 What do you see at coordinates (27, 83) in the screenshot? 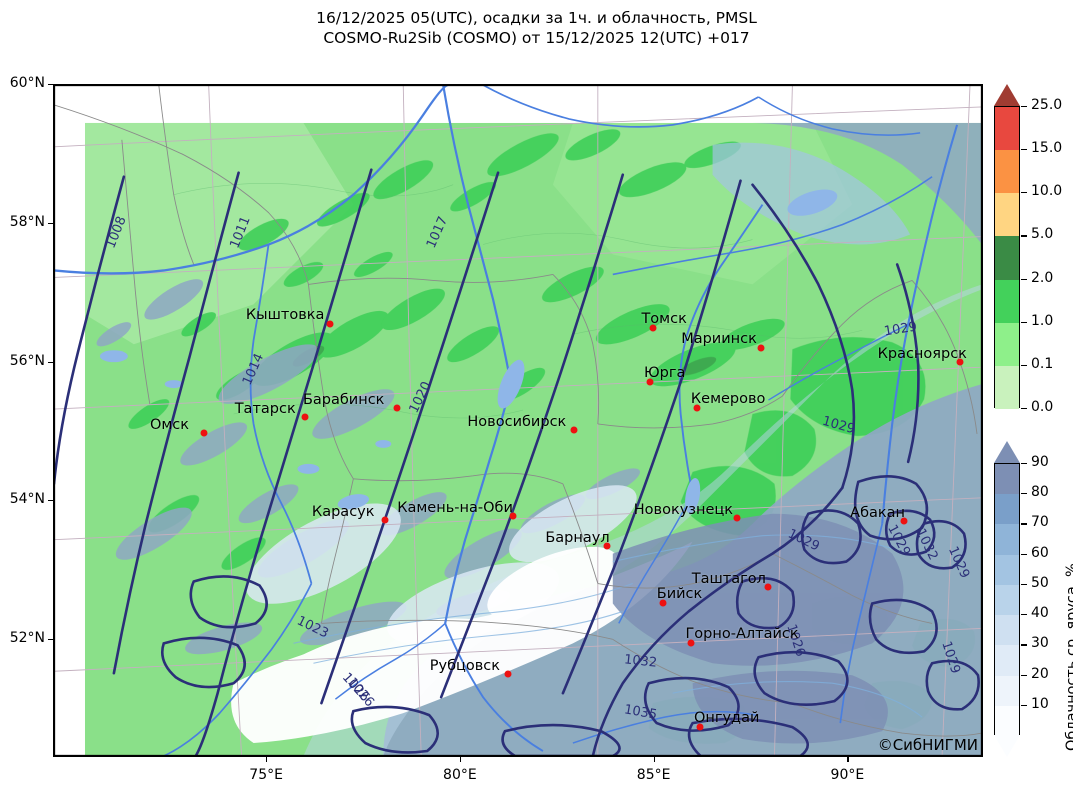
I see `y-axis-tick-label-0: 60°N` at bounding box center [27, 83].